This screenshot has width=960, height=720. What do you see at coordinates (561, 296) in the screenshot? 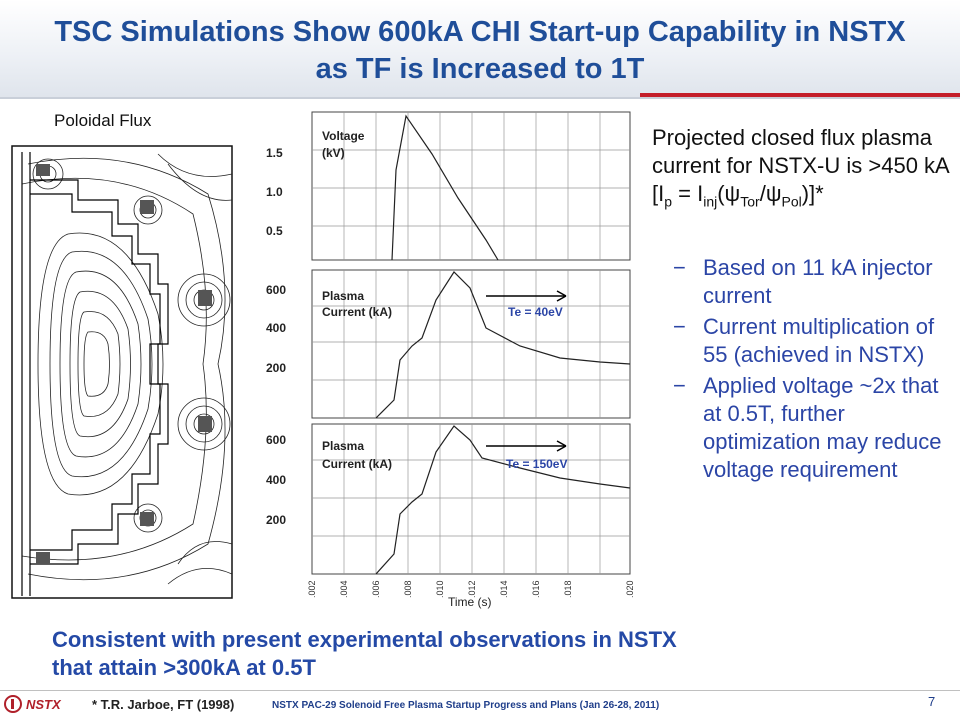
I see `current1-arrowhead` at bounding box center [561, 296].